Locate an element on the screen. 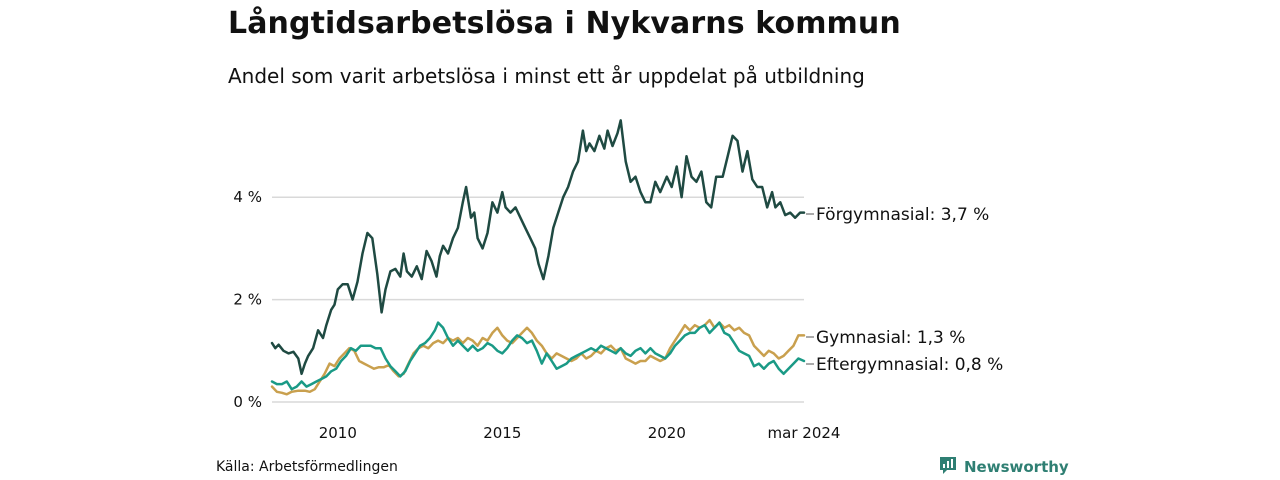 This screenshot has width=1280, height=480. x-tick-label: 2010 is located at coordinates (338, 433).